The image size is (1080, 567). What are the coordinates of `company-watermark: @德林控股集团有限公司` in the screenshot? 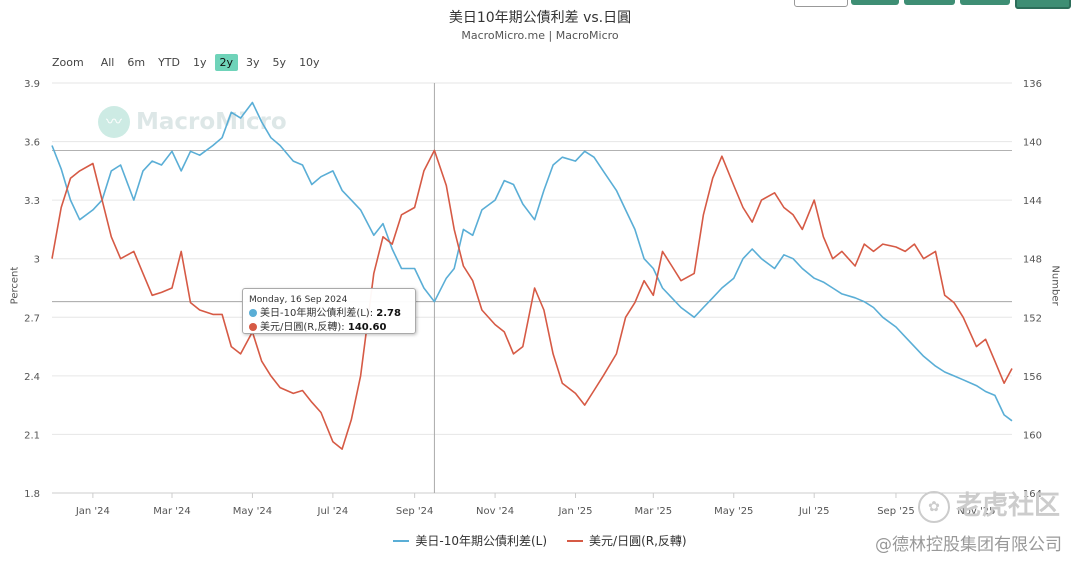 It's located at (968, 545).